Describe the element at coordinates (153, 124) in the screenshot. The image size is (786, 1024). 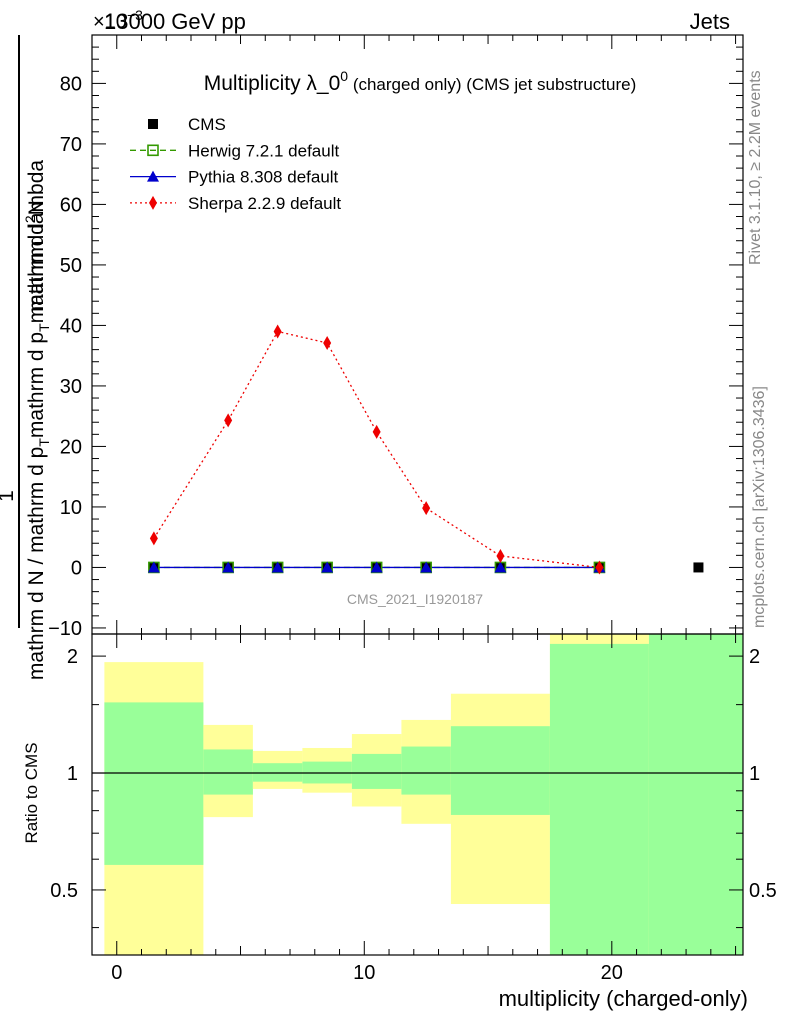
I see `legend-marker-cms` at that location.